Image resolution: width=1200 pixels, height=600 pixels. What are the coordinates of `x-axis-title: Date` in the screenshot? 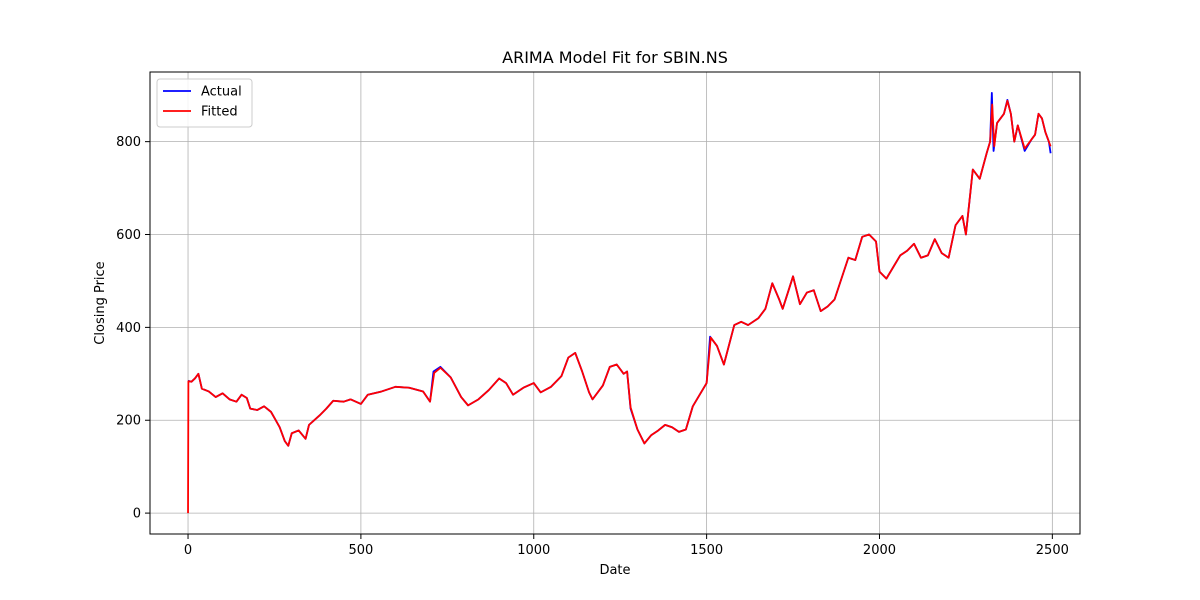 It's located at (614, 570).